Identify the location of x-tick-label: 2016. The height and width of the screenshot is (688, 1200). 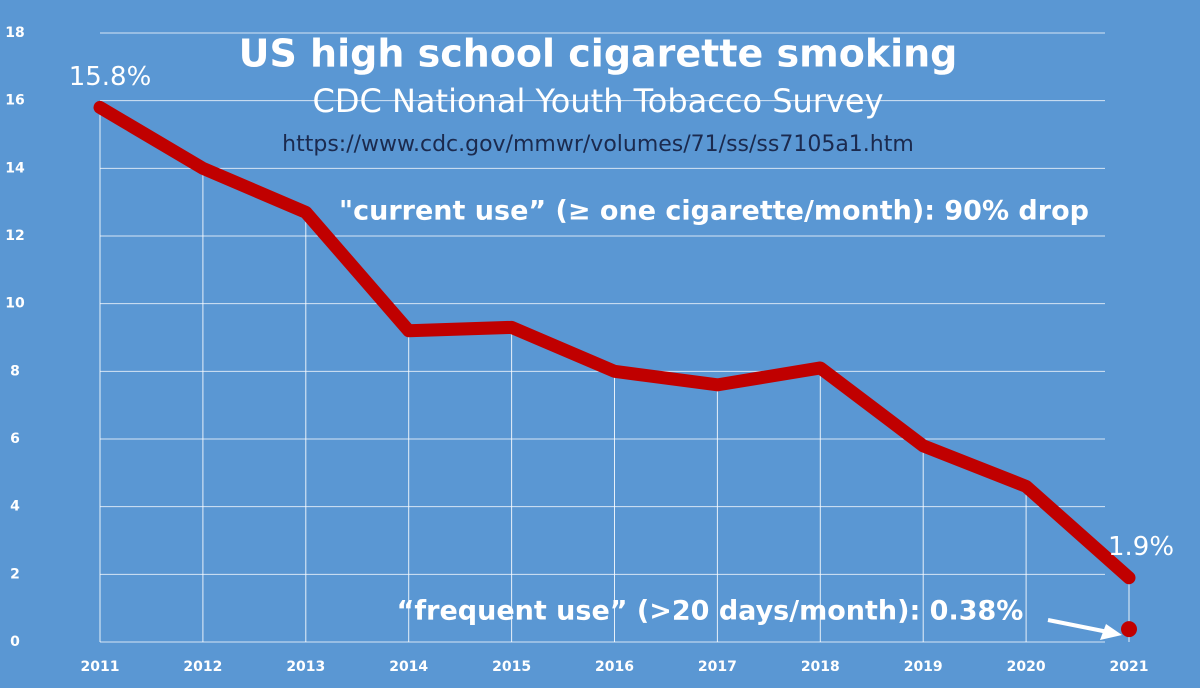
(614, 667).